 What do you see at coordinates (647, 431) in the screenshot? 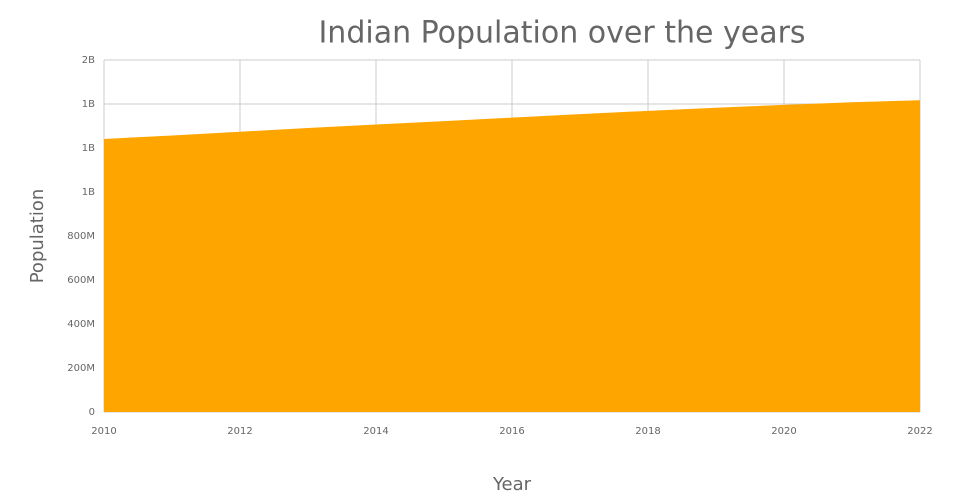
I see `x-tick-label: 2018` at bounding box center [647, 431].